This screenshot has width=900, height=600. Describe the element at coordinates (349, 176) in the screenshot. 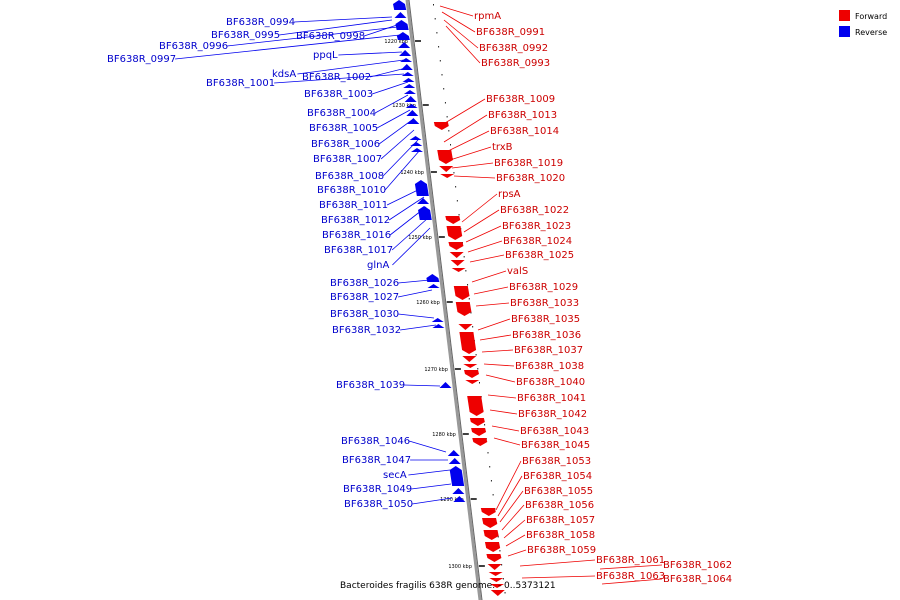

I see `reverse-gene-label: BF638R_1008` at that location.